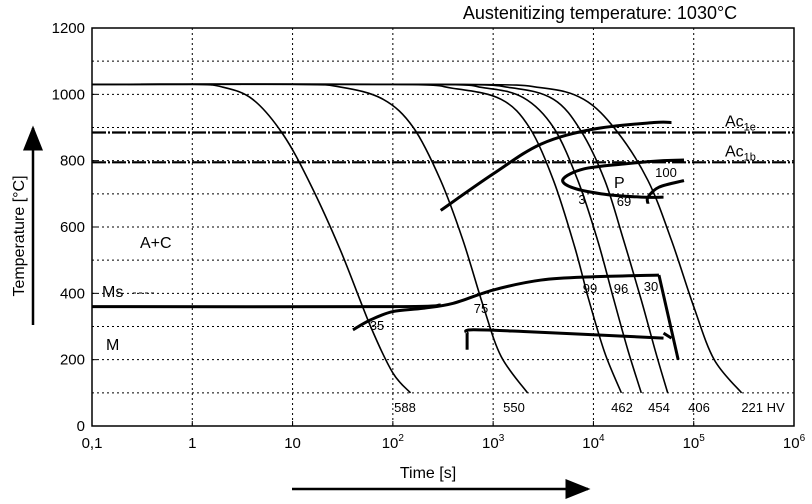 This screenshot has height=504, width=812. What do you see at coordinates (694, 442) in the screenshot?
I see `x-tick-label: 10⁵` at bounding box center [694, 442].